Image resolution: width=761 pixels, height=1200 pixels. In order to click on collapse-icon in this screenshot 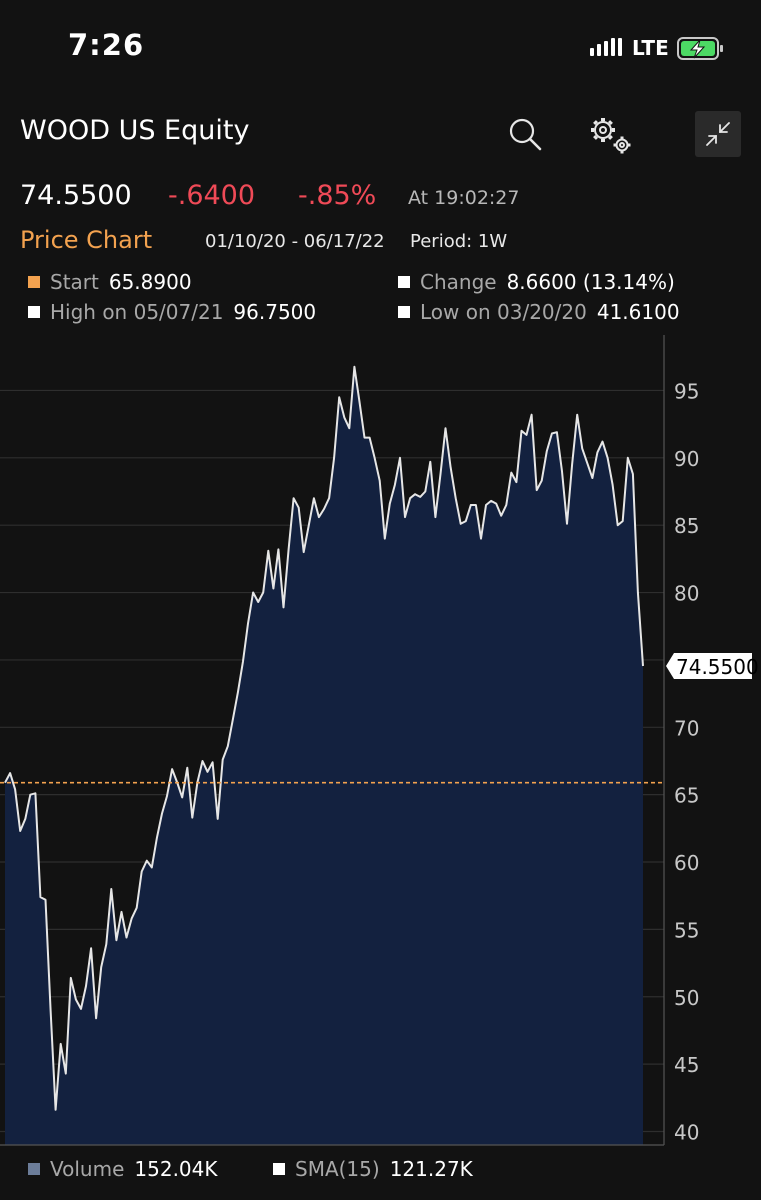, I will do `click(718, 134)`.